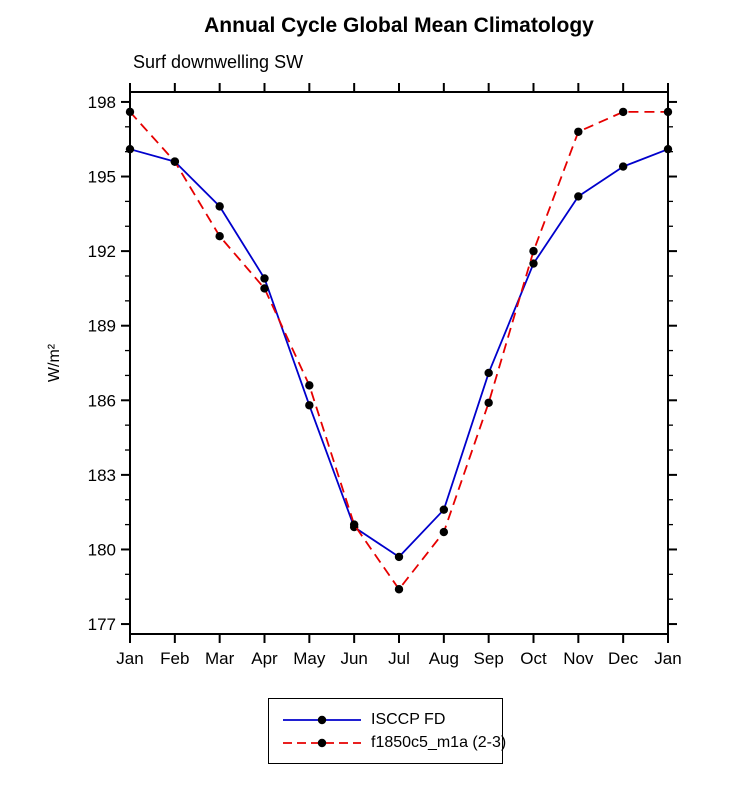 The image size is (733, 789). What do you see at coordinates (102, 549) in the screenshot?
I see `y-tick-label: 180` at bounding box center [102, 549].